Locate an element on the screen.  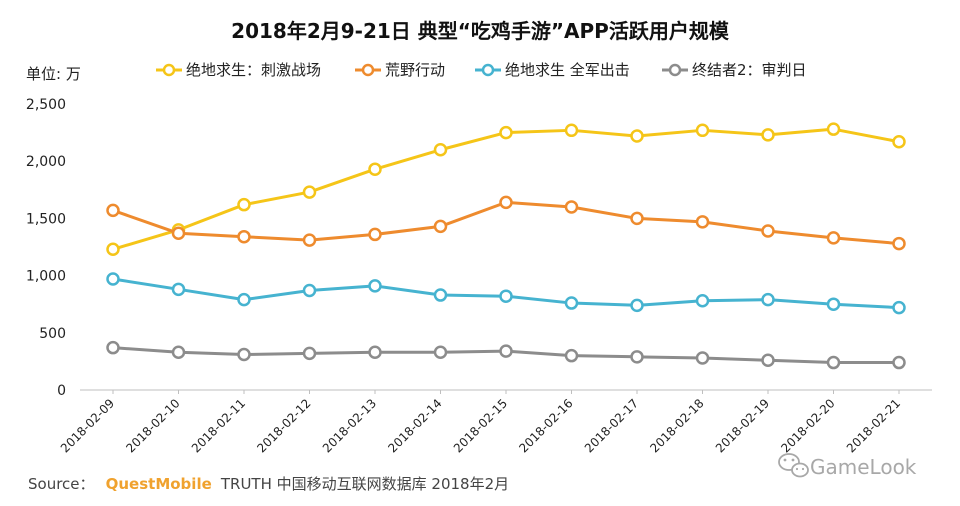
y-tick-label: 0 is located at coordinates (61, 391).